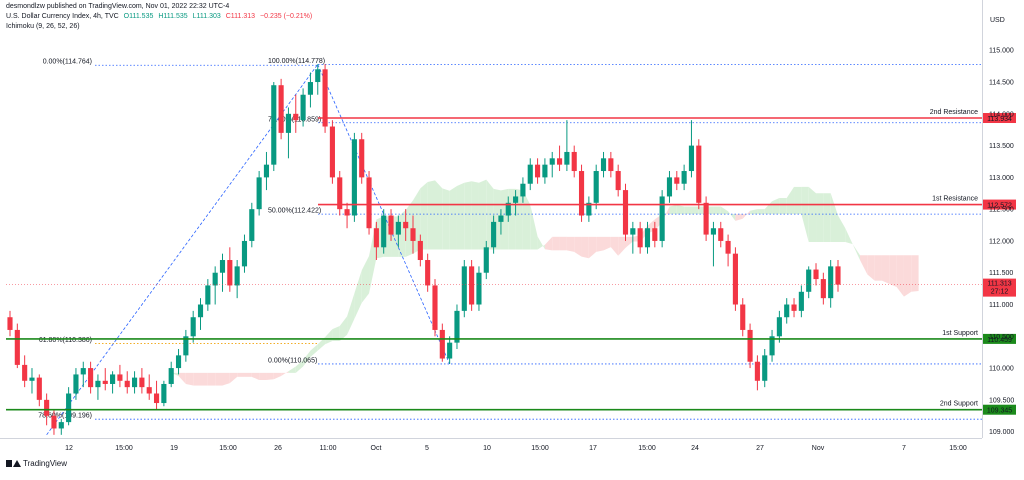  Describe the element at coordinates (173, 16) in the screenshot. I see `ohlc-high: H111.535` at that location.